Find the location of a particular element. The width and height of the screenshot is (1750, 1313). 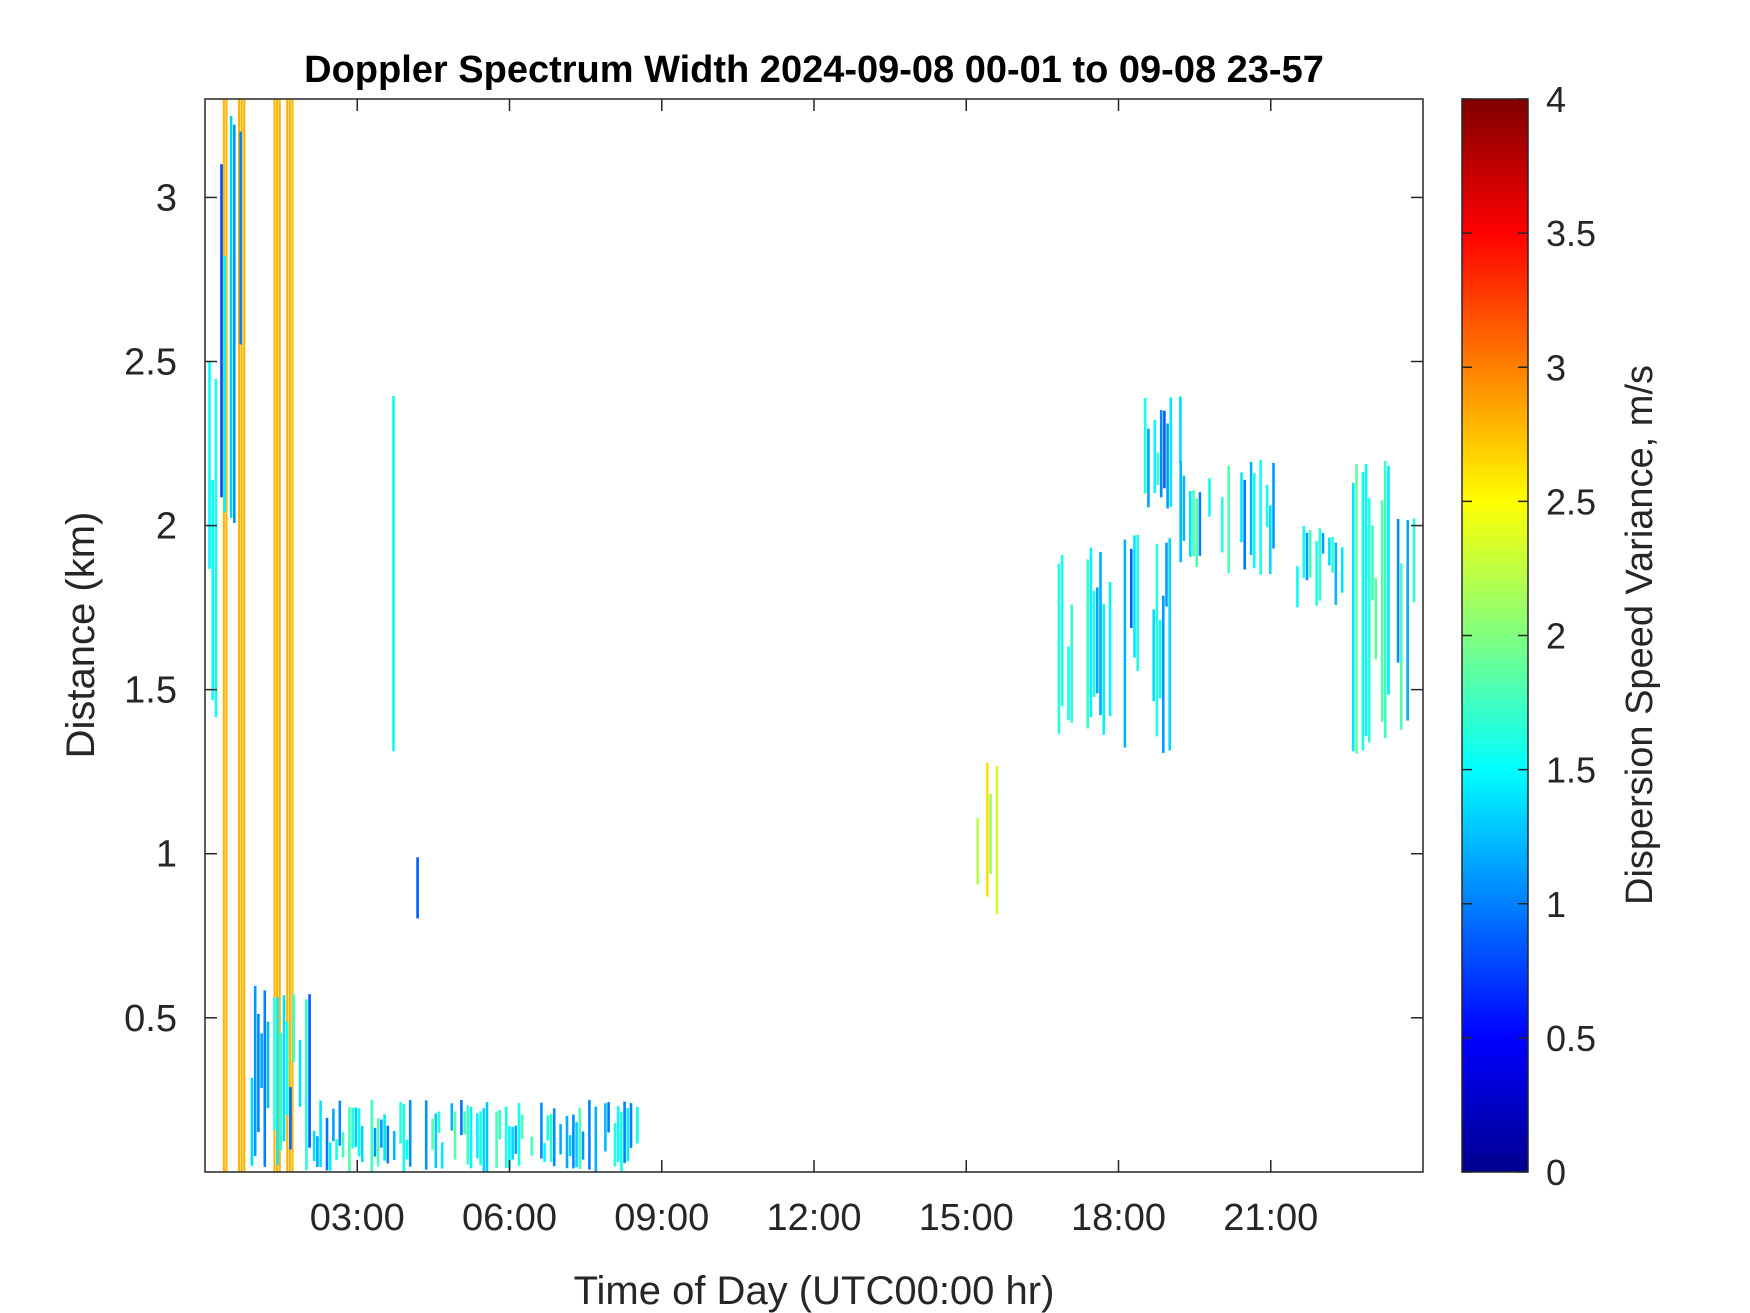

x-tick-label: 03:00 is located at coordinates (357, 1218).